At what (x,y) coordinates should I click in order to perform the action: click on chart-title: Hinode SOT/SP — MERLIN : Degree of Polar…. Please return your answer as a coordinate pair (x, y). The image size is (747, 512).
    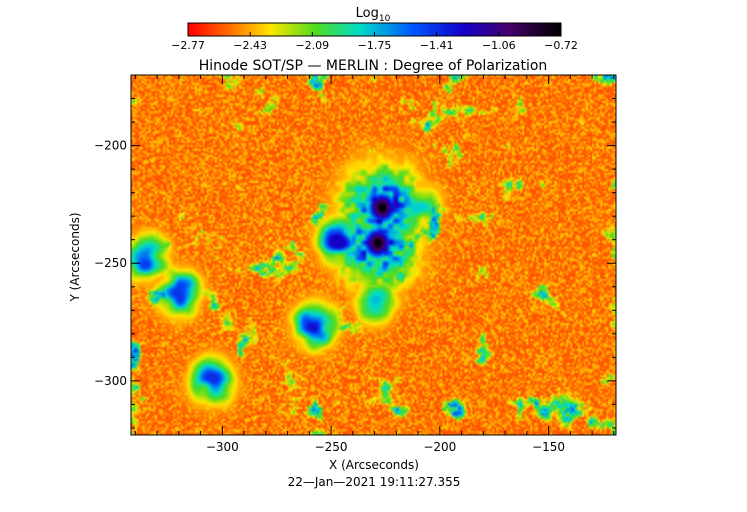
    Looking at the image, I should click on (373, 66).